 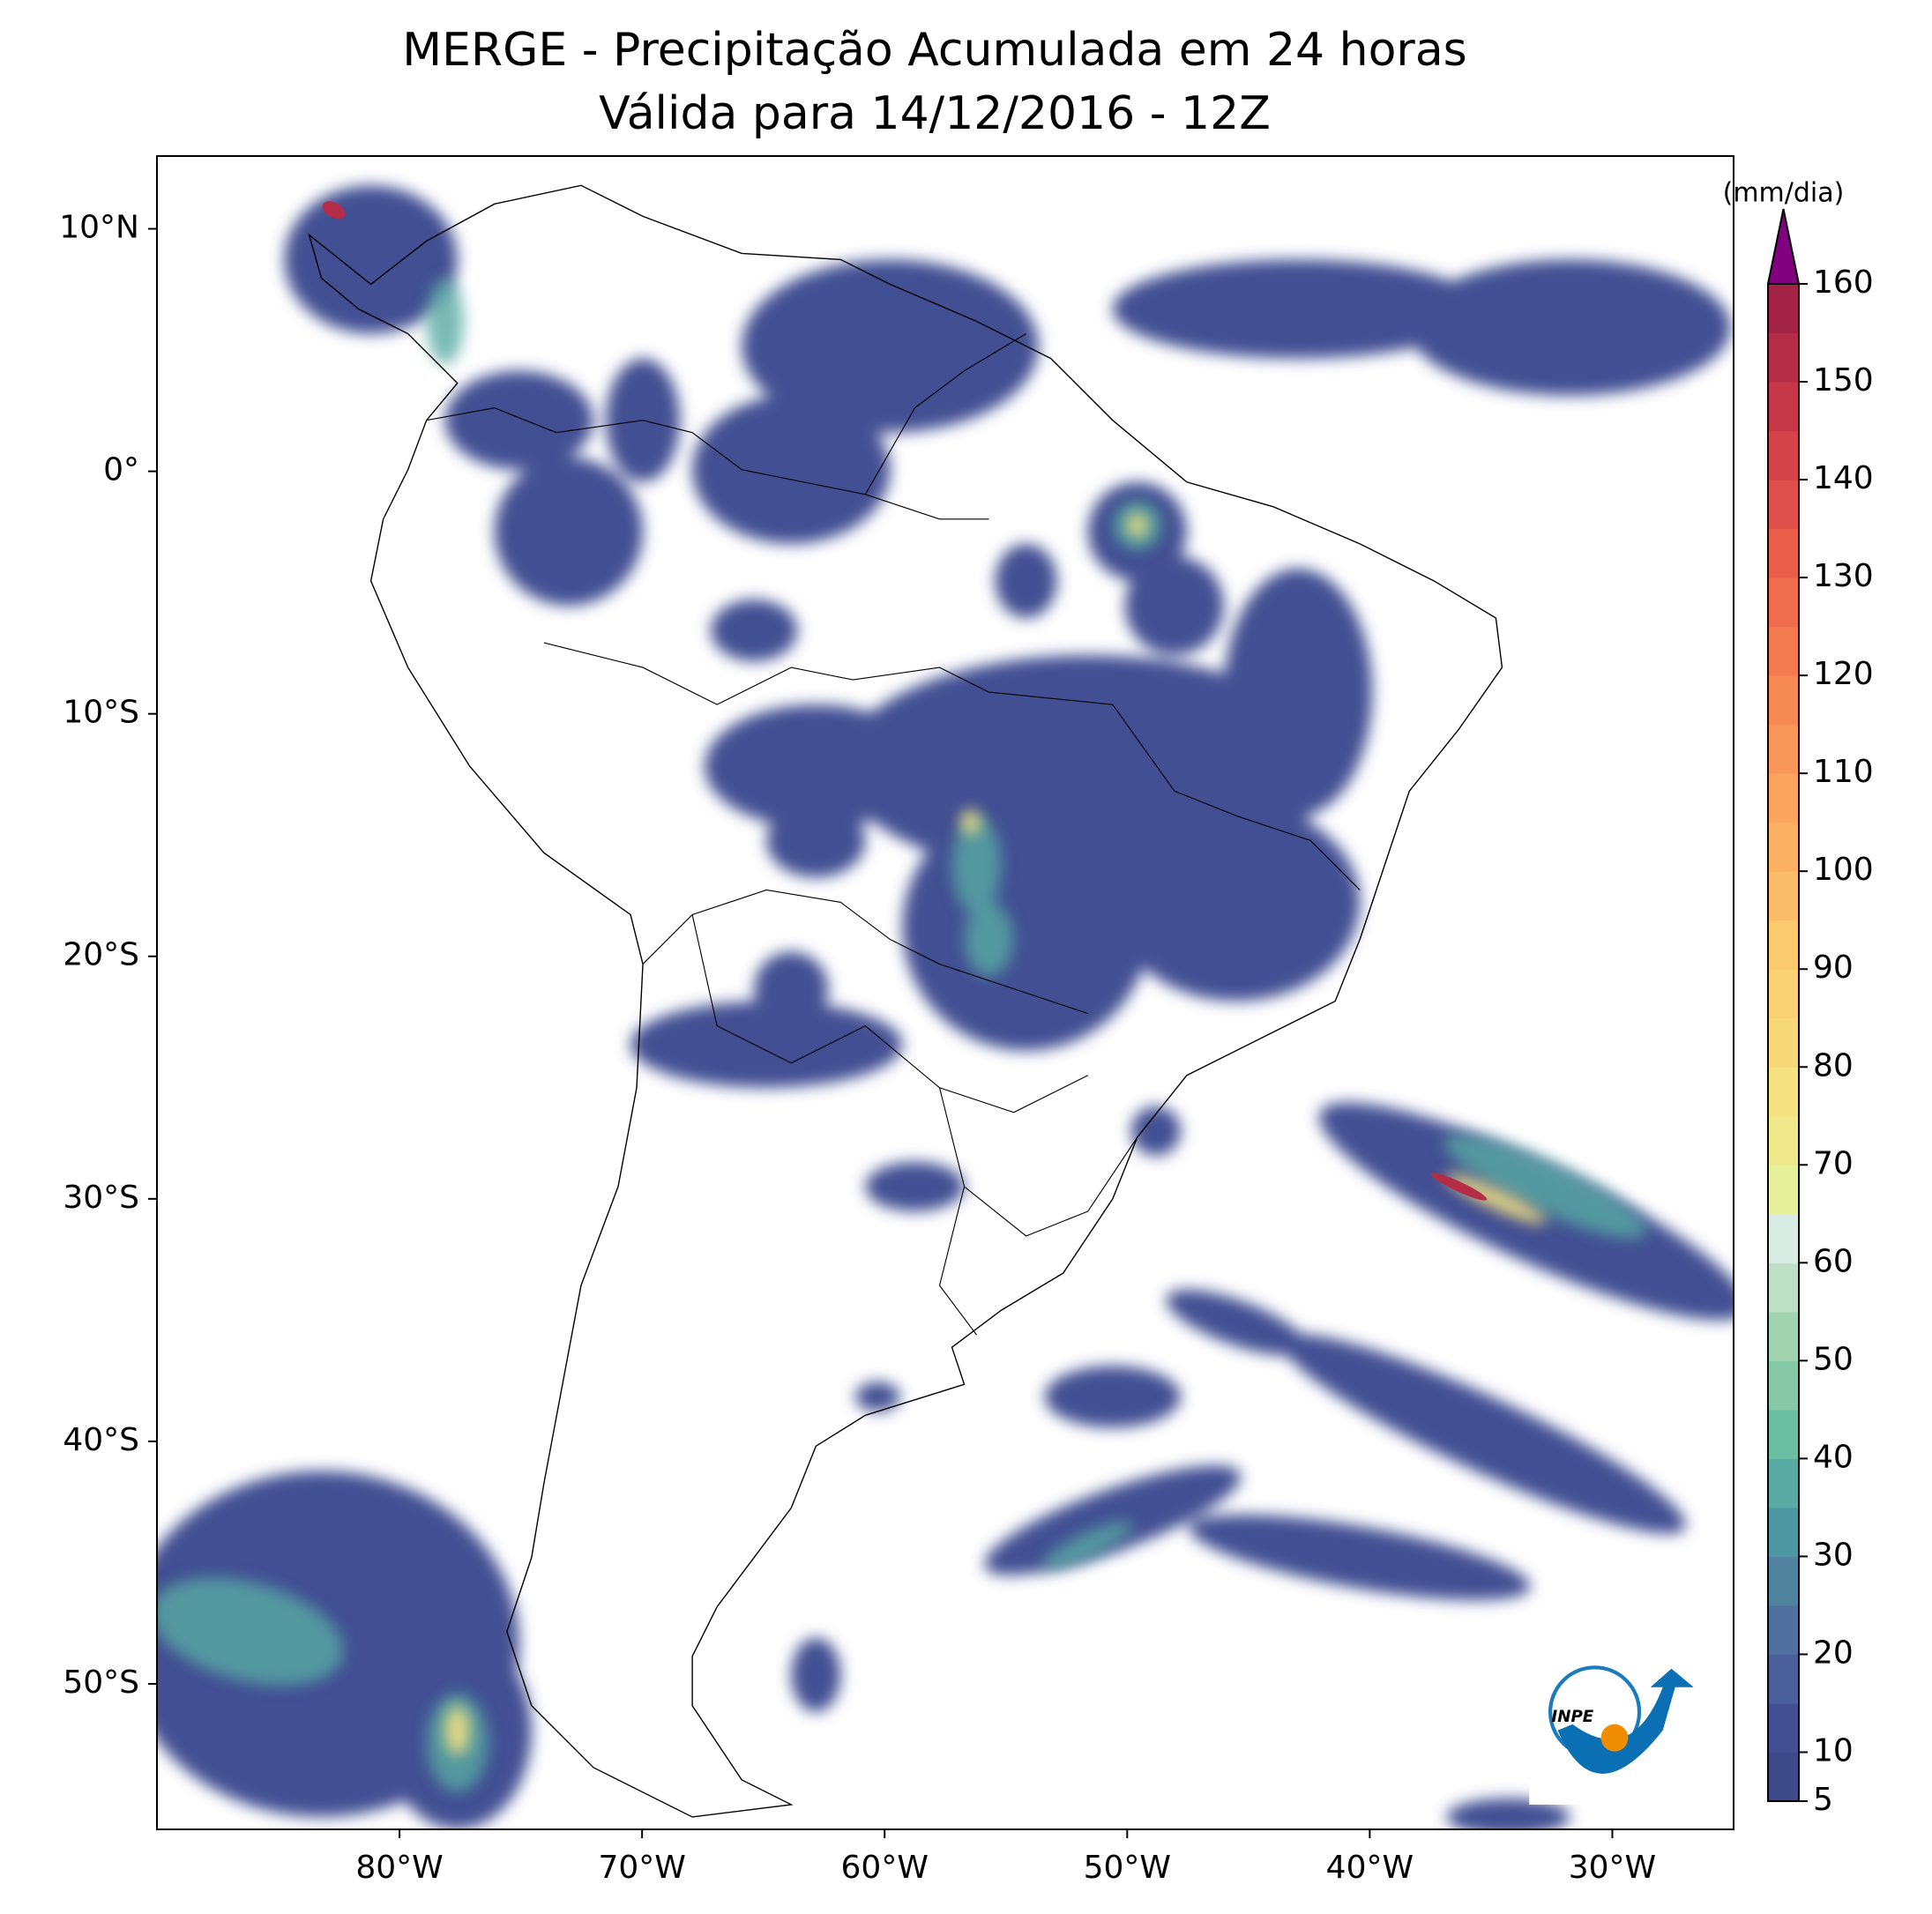 What do you see at coordinates (101, 713) in the screenshot?
I see `y-tick-label: 10°S` at bounding box center [101, 713].